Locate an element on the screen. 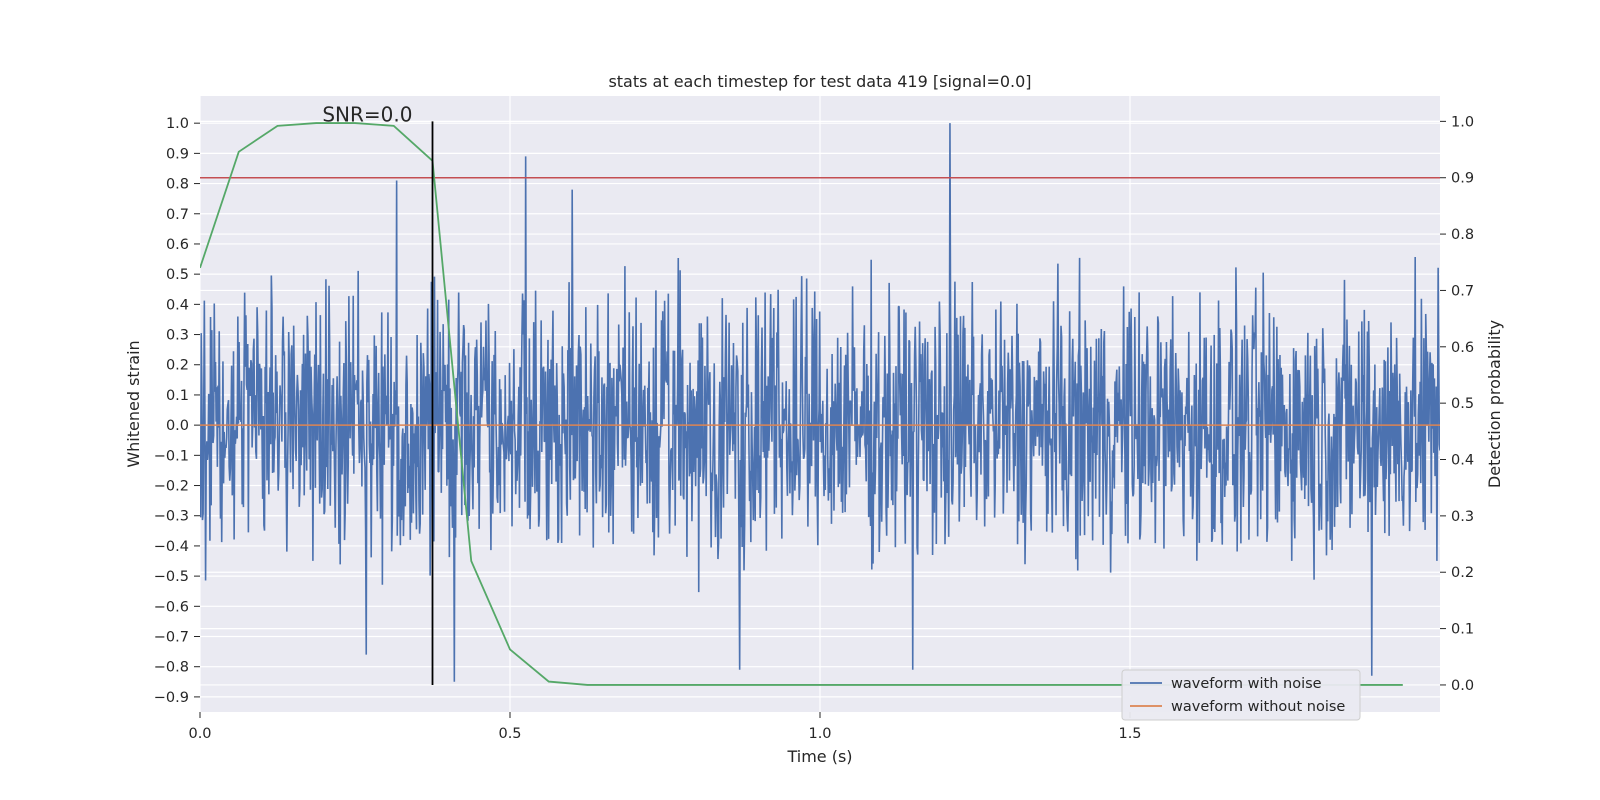  y2-tick-label: 0.6 is located at coordinates (1462, 348).